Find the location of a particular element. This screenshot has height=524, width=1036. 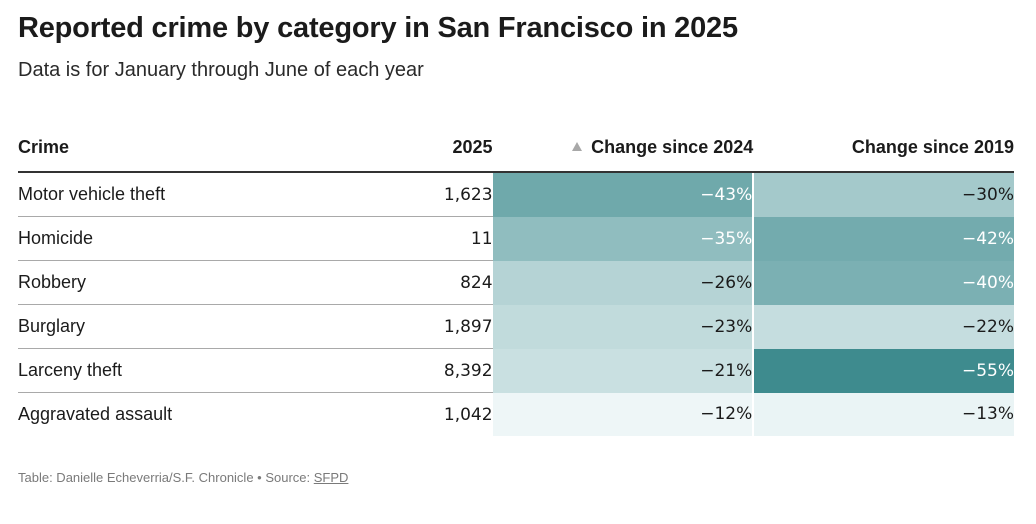

count-2025-cell: 1,042 is located at coordinates (468, 414).